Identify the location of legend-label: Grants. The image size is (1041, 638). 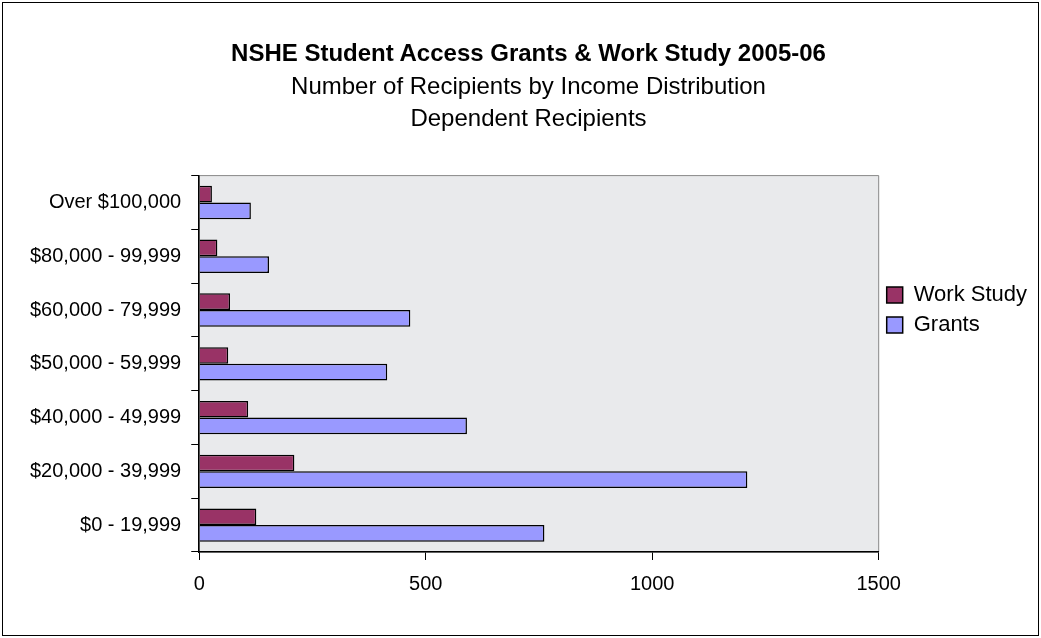
(946, 324).